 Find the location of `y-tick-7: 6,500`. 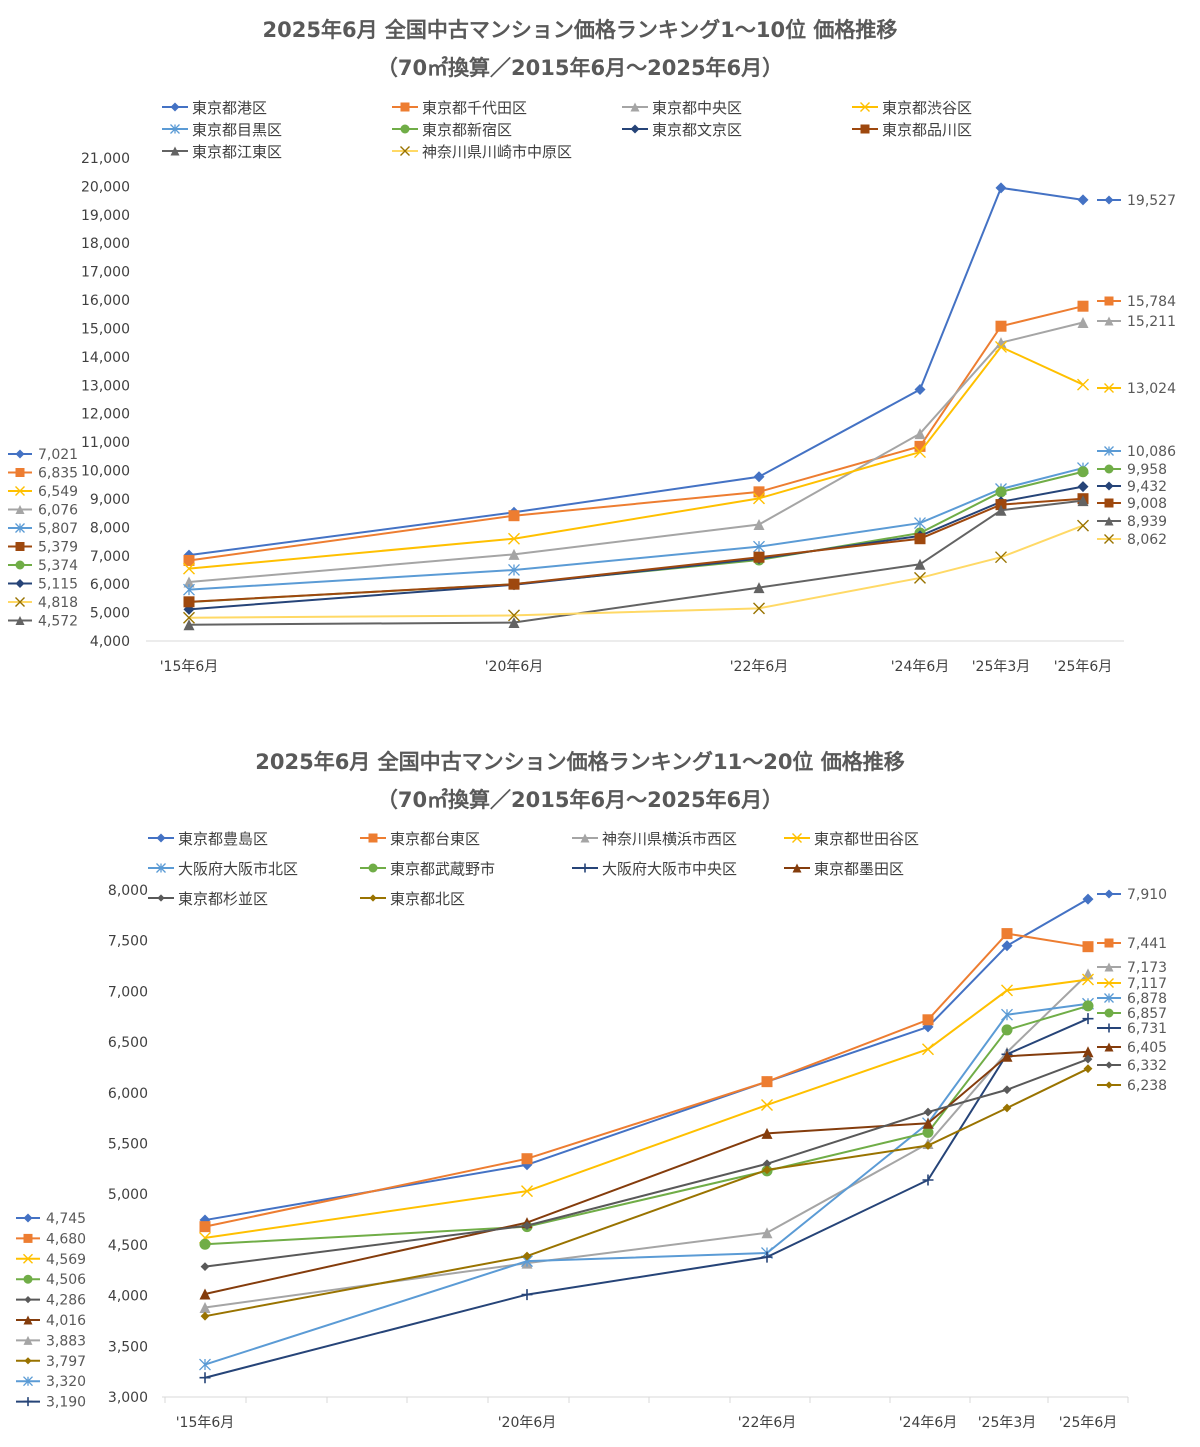

y-tick-7: 6,500 is located at coordinates (128, 1043).